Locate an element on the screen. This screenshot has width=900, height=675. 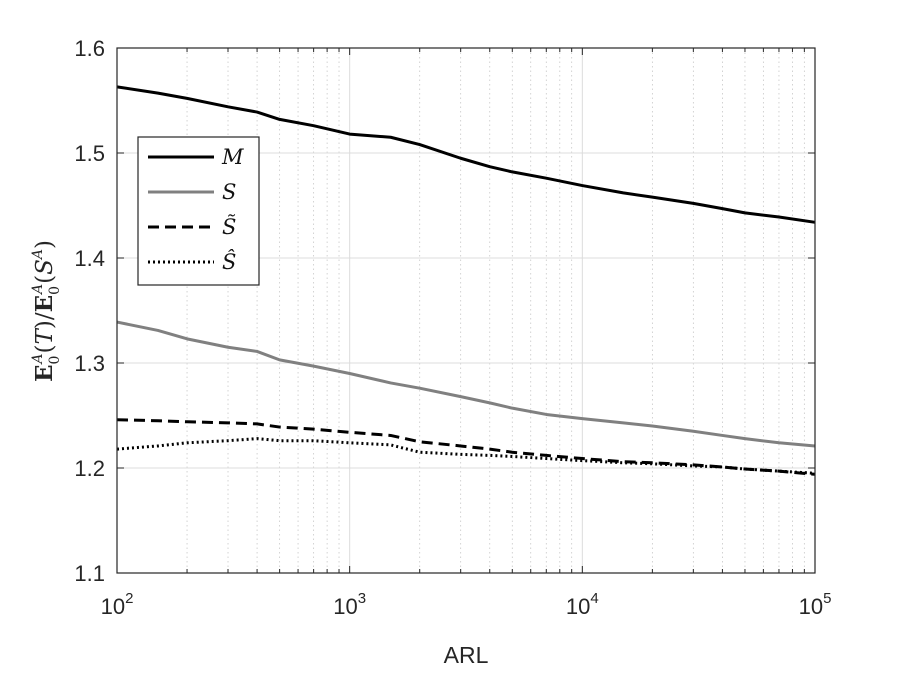
y-tick-label: 1.2 is located at coordinates (89, 468).